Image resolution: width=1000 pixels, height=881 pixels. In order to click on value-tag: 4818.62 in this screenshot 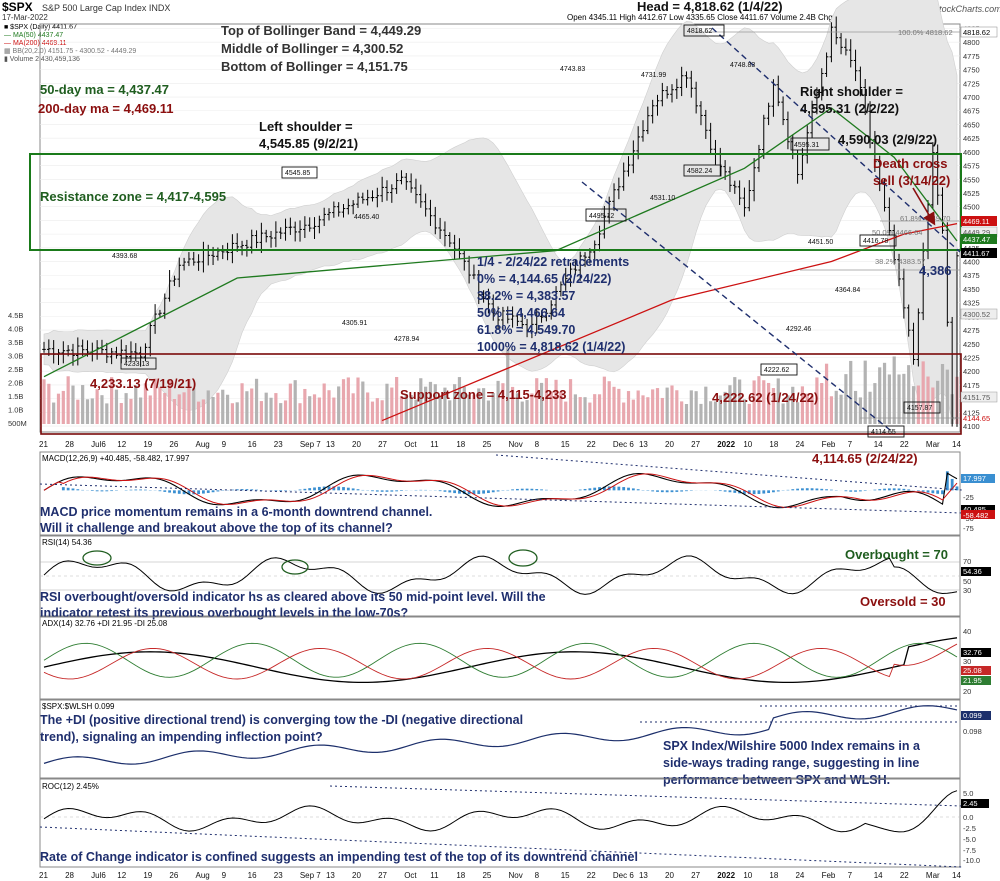, I will do `click(976, 32)`.